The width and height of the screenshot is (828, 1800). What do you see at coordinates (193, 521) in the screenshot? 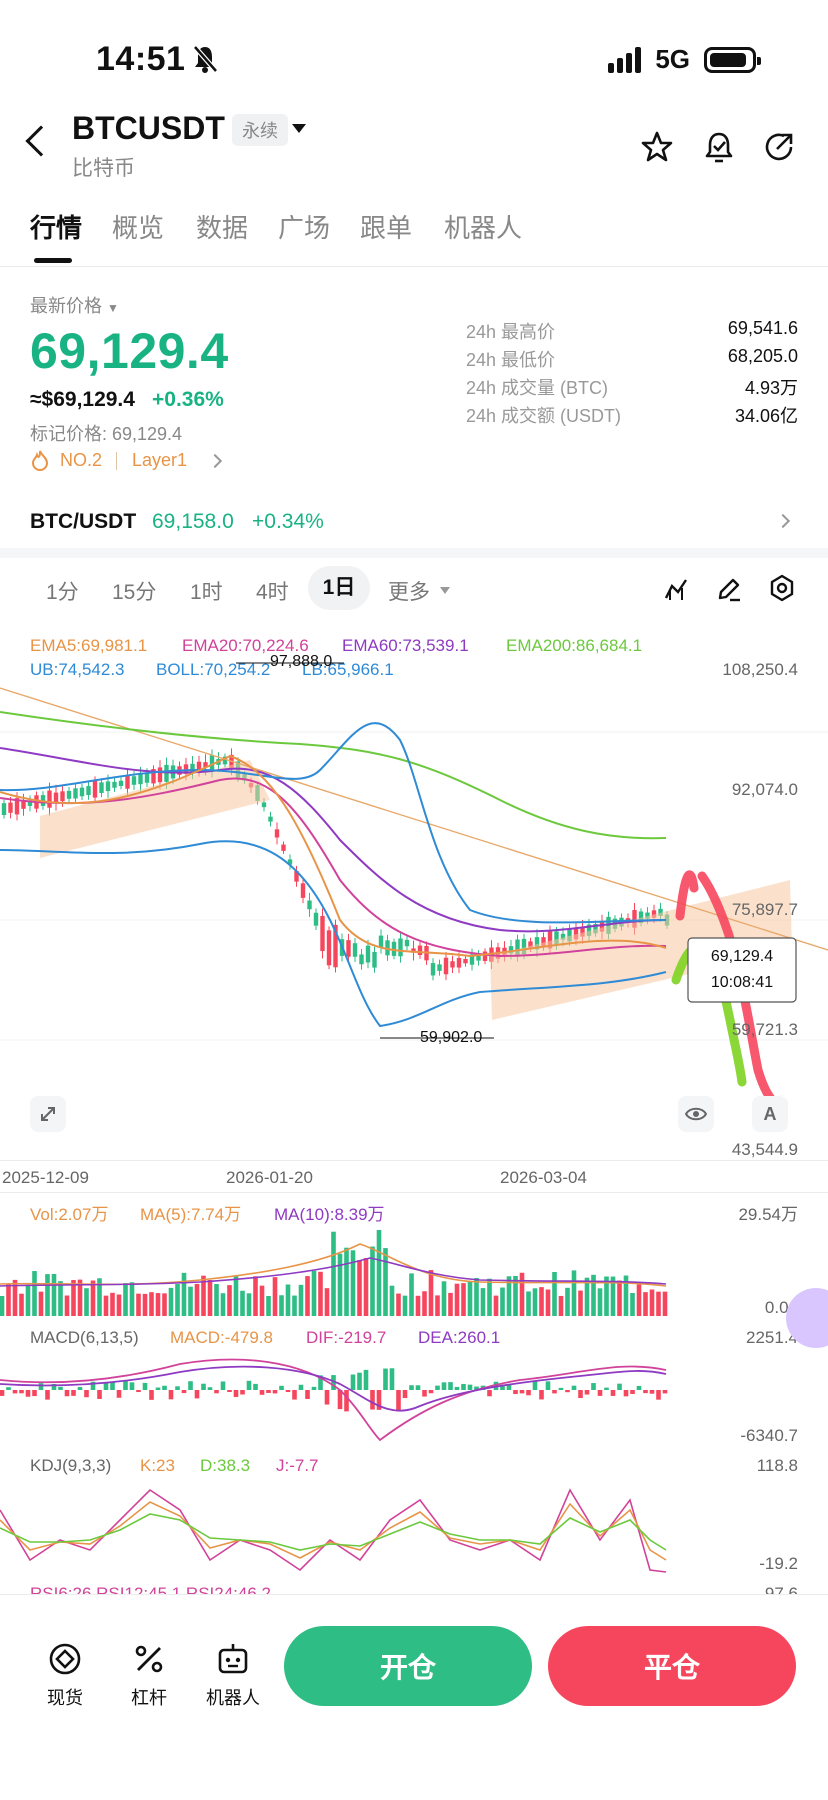
I see `spot-price: 69,158.0` at bounding box center [193, 521].